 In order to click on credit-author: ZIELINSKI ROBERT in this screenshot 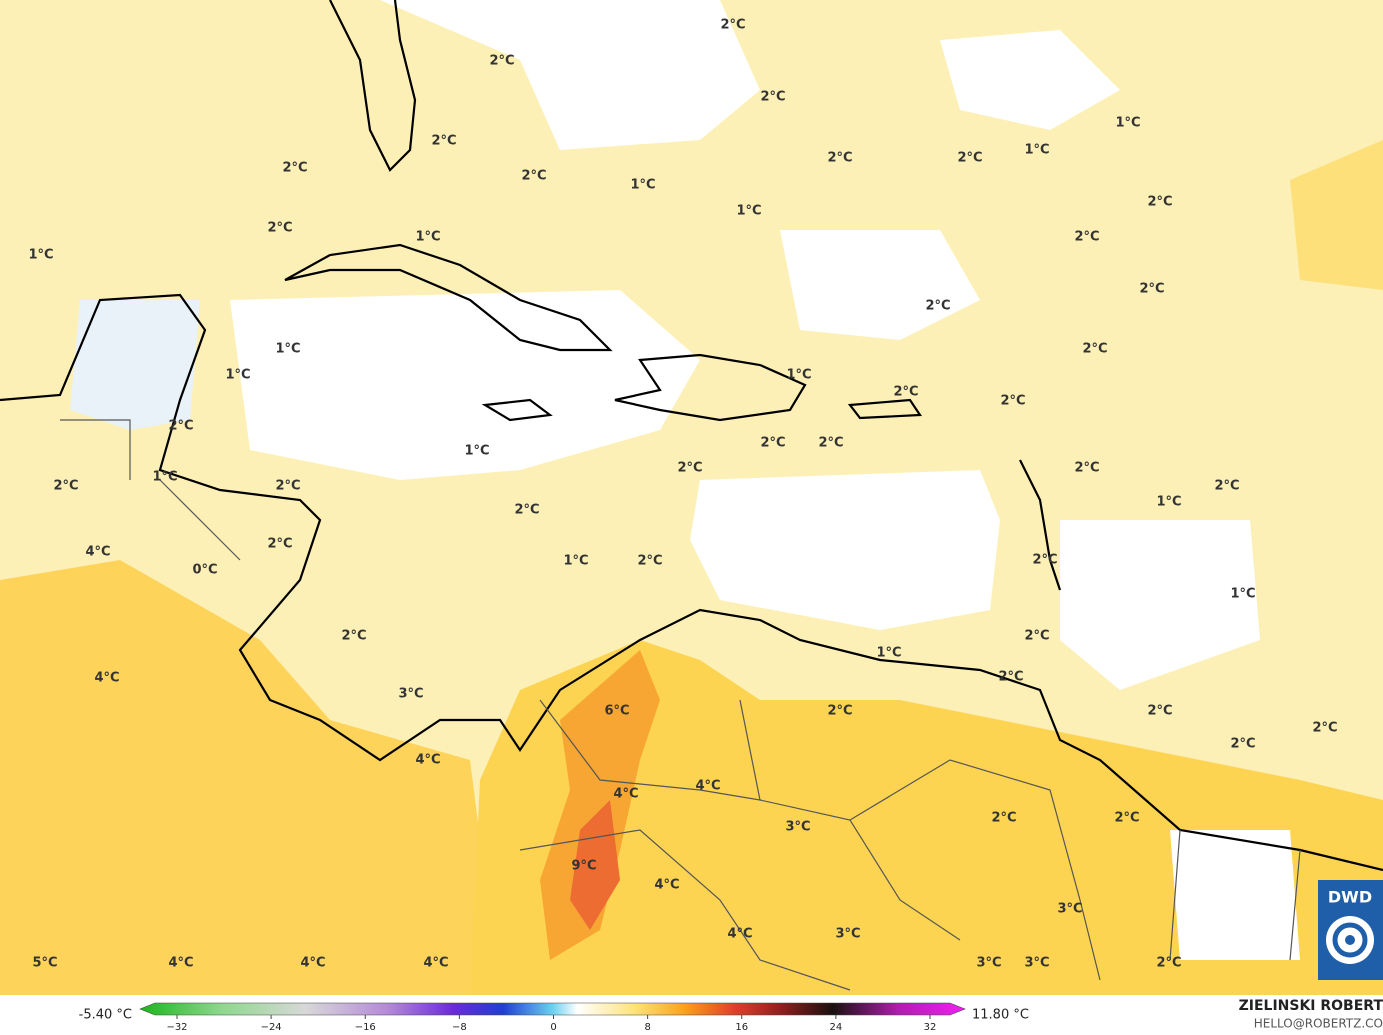, I will do `click(1311, 1006)`.